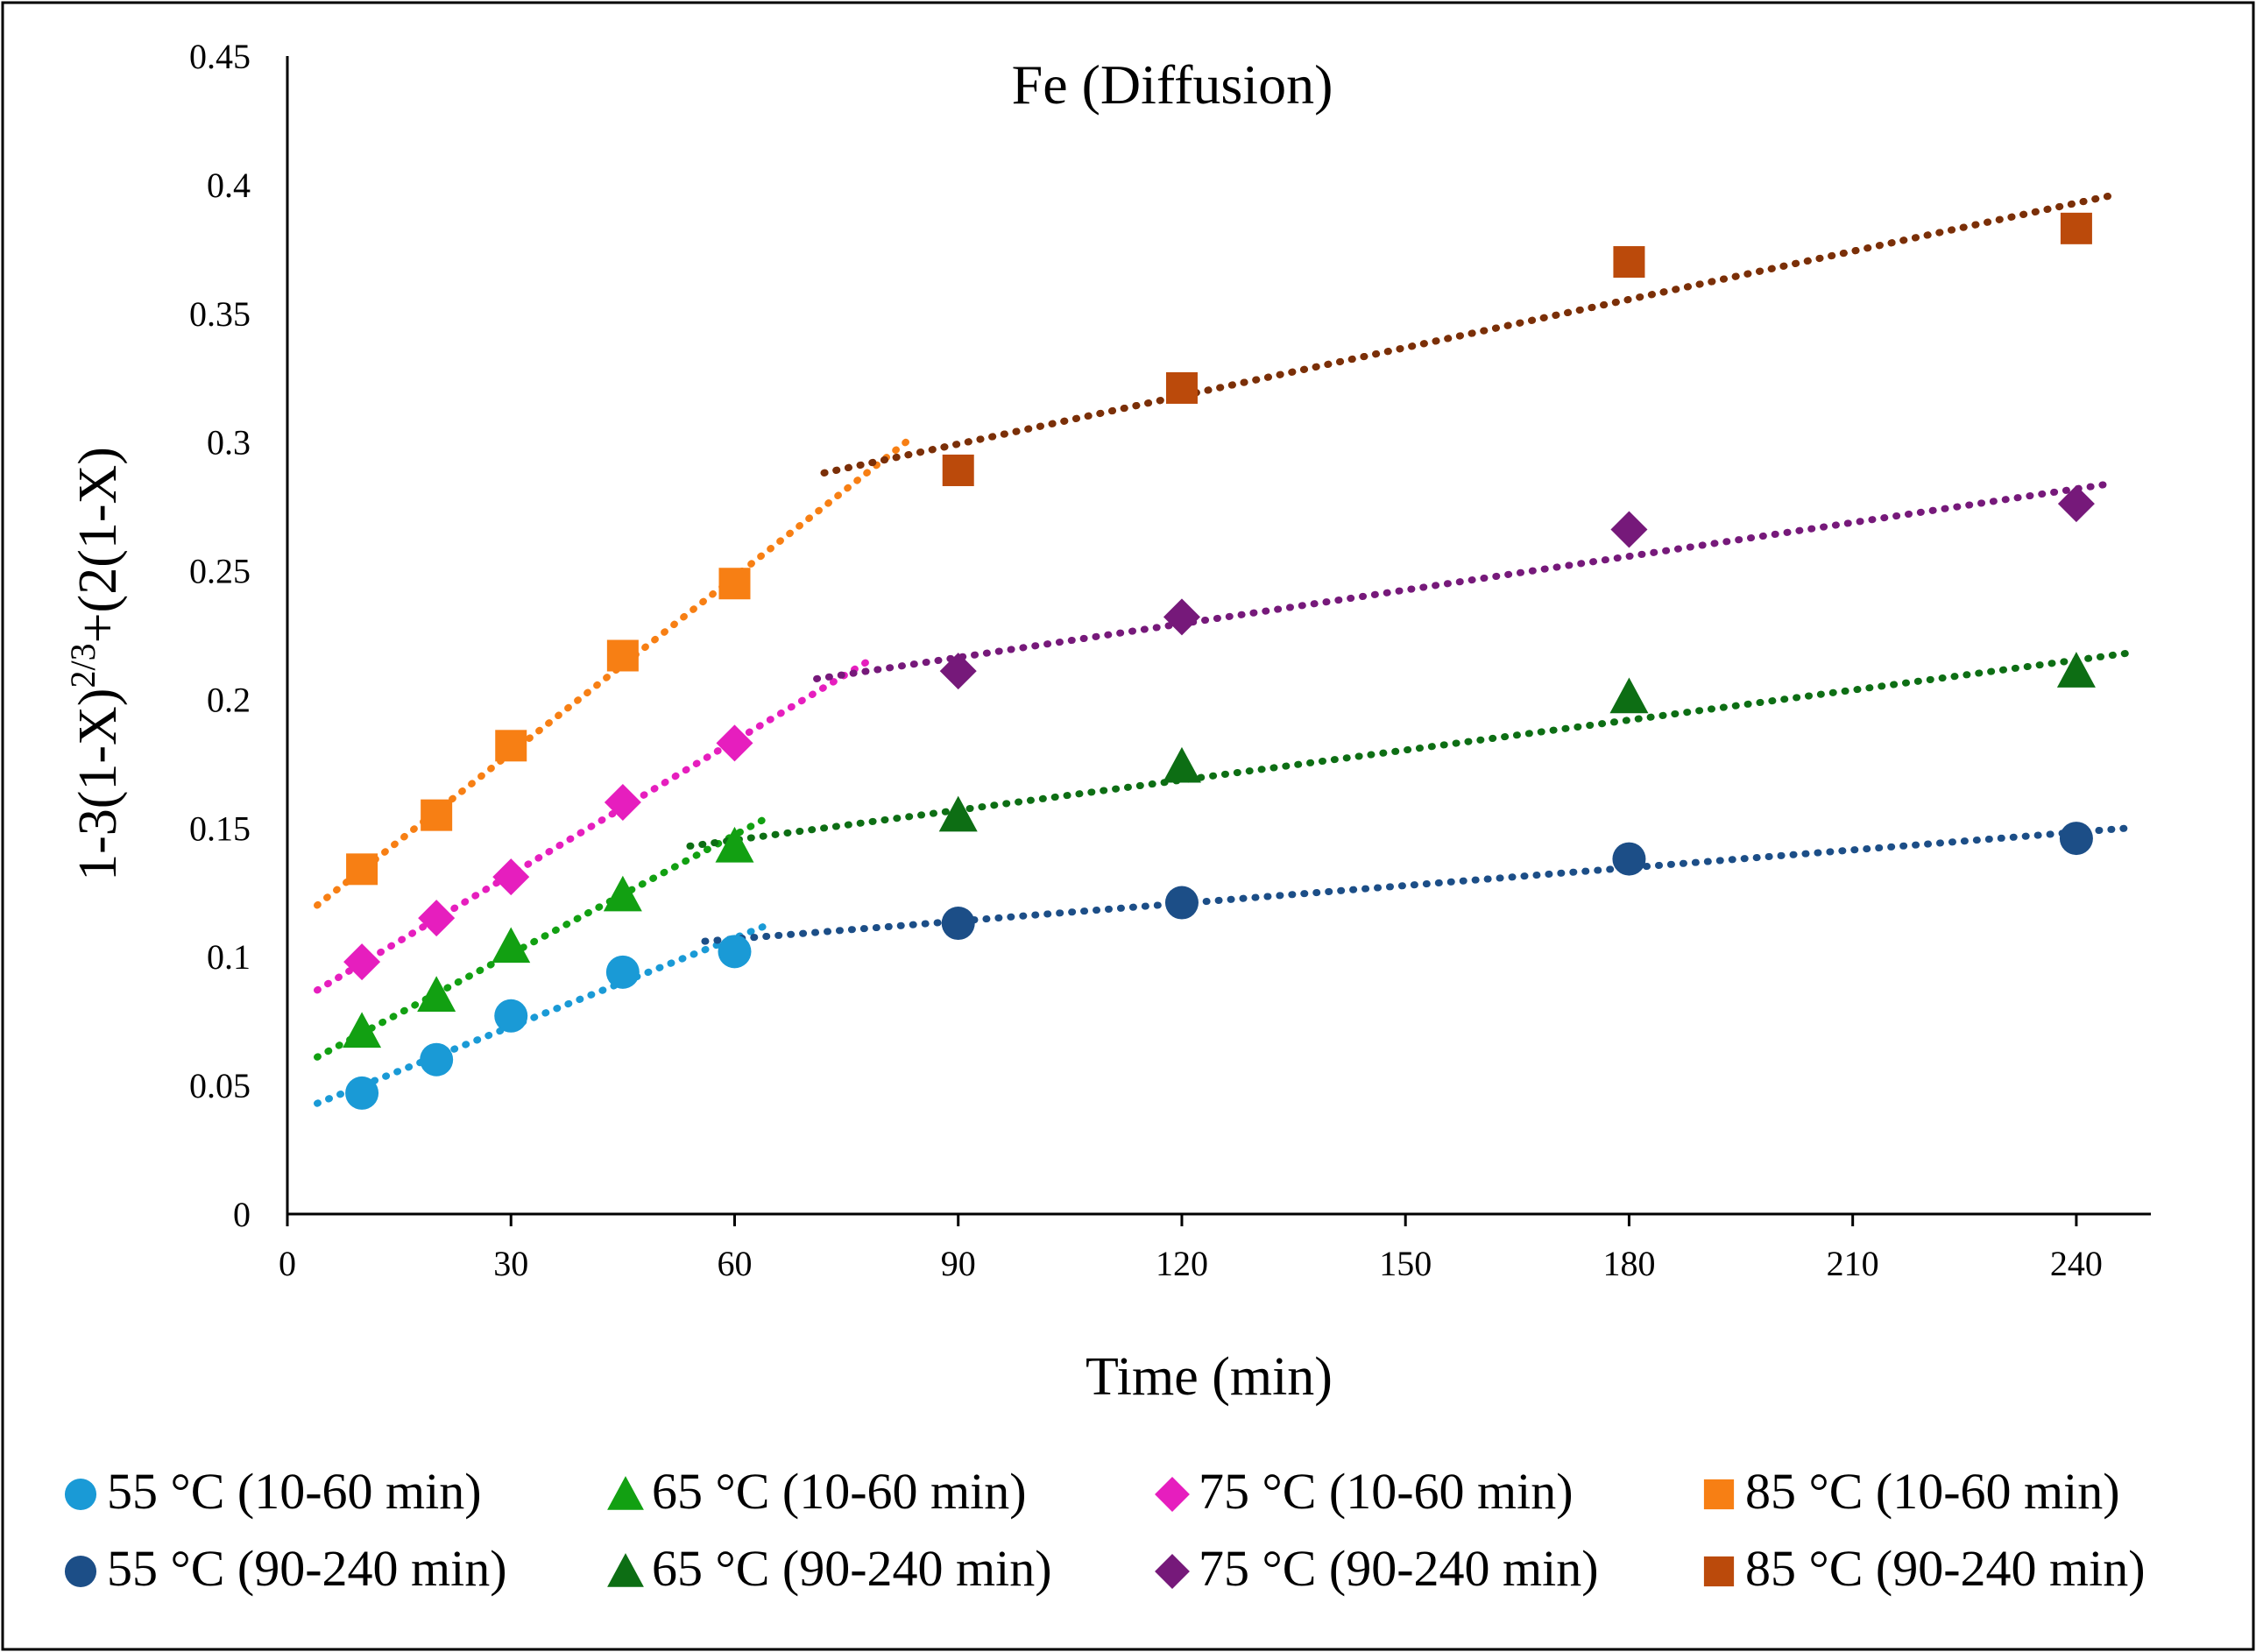 The image size is (2256, 1652). Describe the element at coordinates (1405, 1263) in the screenshot. I see `x-tick-label: 150` at that location.